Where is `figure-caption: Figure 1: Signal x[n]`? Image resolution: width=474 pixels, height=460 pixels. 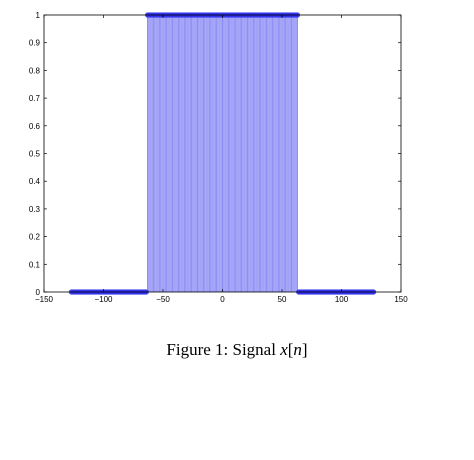
figure-caption: Figure 1: Signal x[n] is located at coordinates (237, 350).